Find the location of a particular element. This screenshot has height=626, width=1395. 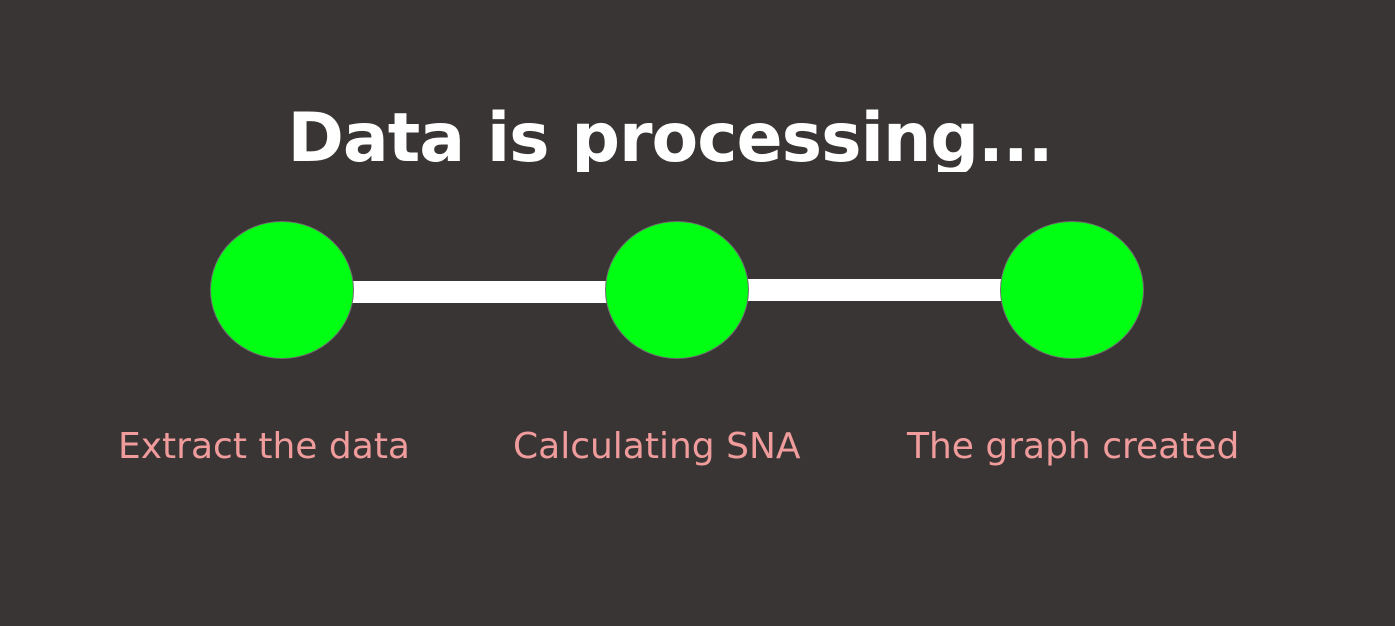

step-label-calculating: Calculating SNA is located at coordinates (657, 446).